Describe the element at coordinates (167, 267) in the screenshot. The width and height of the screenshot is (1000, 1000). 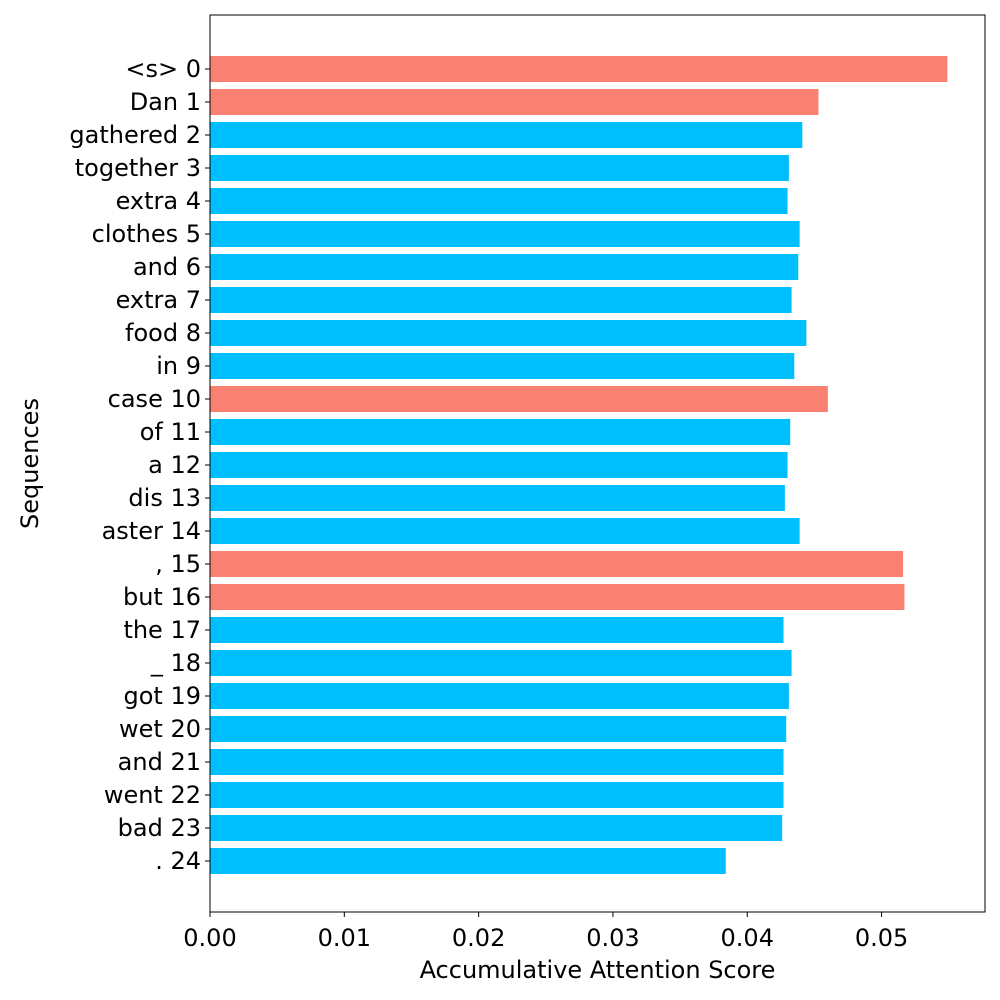
I see `y-tick-label: and 6` at that location.